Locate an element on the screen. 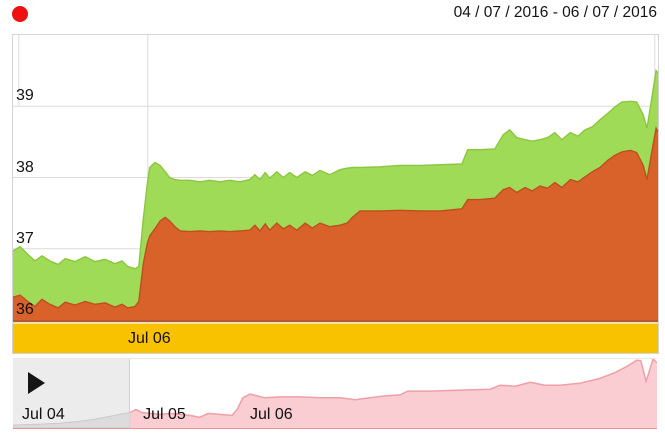 The height and width of the screenshot is (435, 665). navigator-day-label: Jul 06 is located at coordinates (271, 414).